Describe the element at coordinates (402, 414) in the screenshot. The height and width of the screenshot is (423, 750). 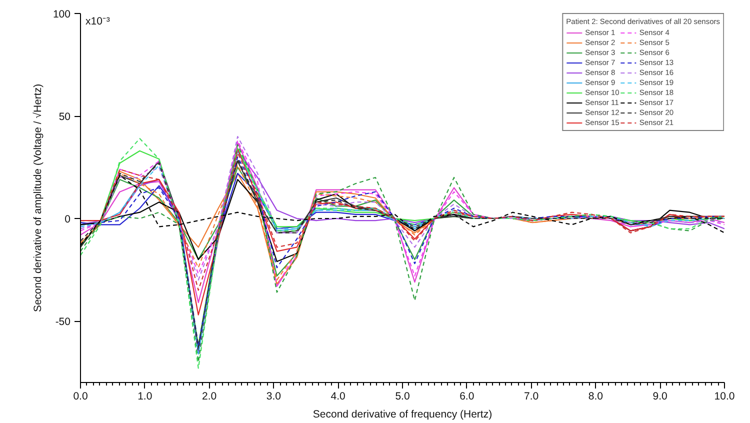
I see `x-axis-title: Second derivative of frequency (Hertz)` at that location.